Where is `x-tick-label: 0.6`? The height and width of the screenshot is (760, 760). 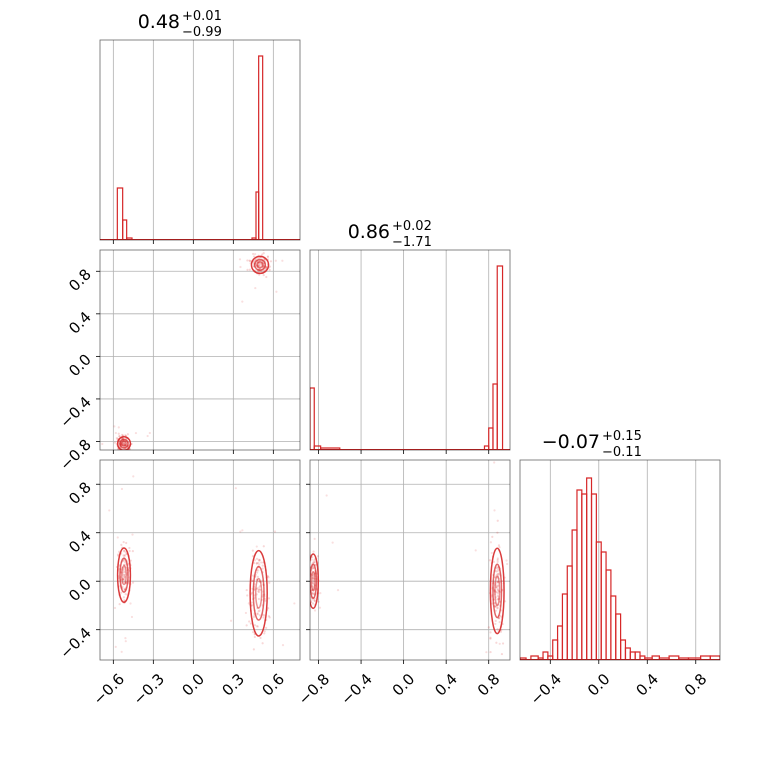
x-tick-label: 0.6 is located at coordinates (273, 685).